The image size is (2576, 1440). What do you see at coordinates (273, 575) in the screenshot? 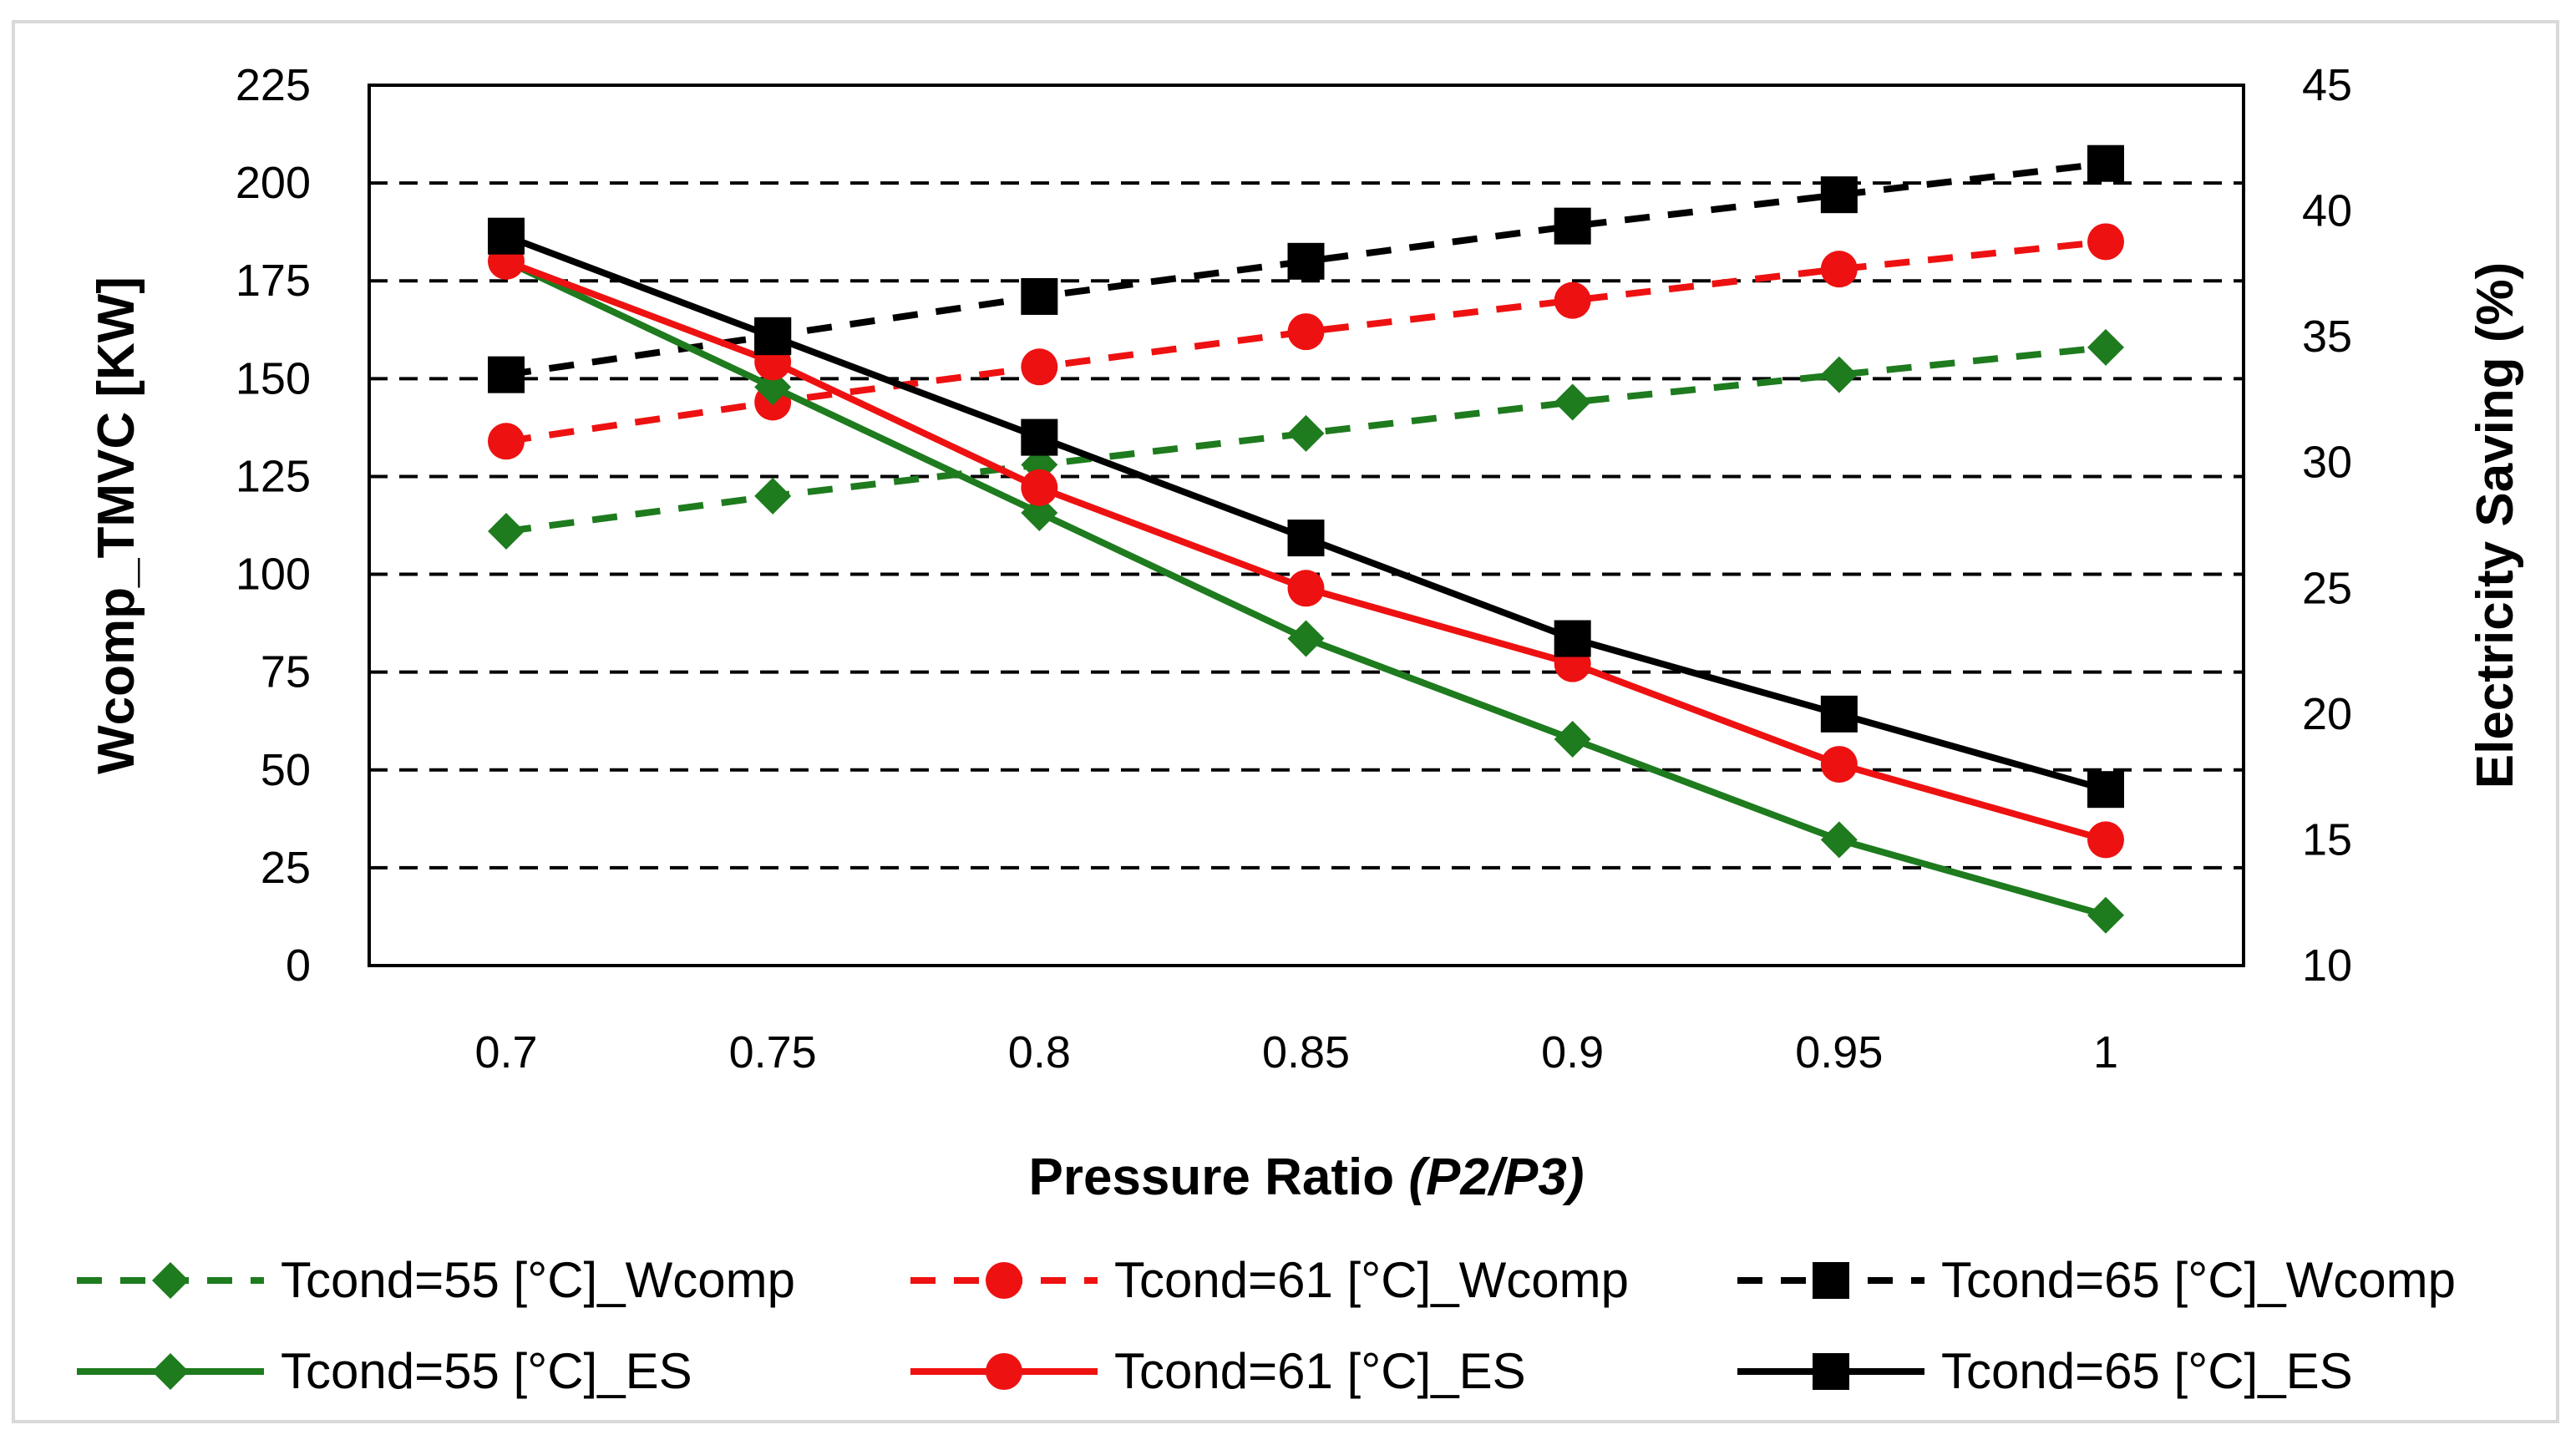
I see `y-left-tick-label: 100` at bounding box center [273, 575].